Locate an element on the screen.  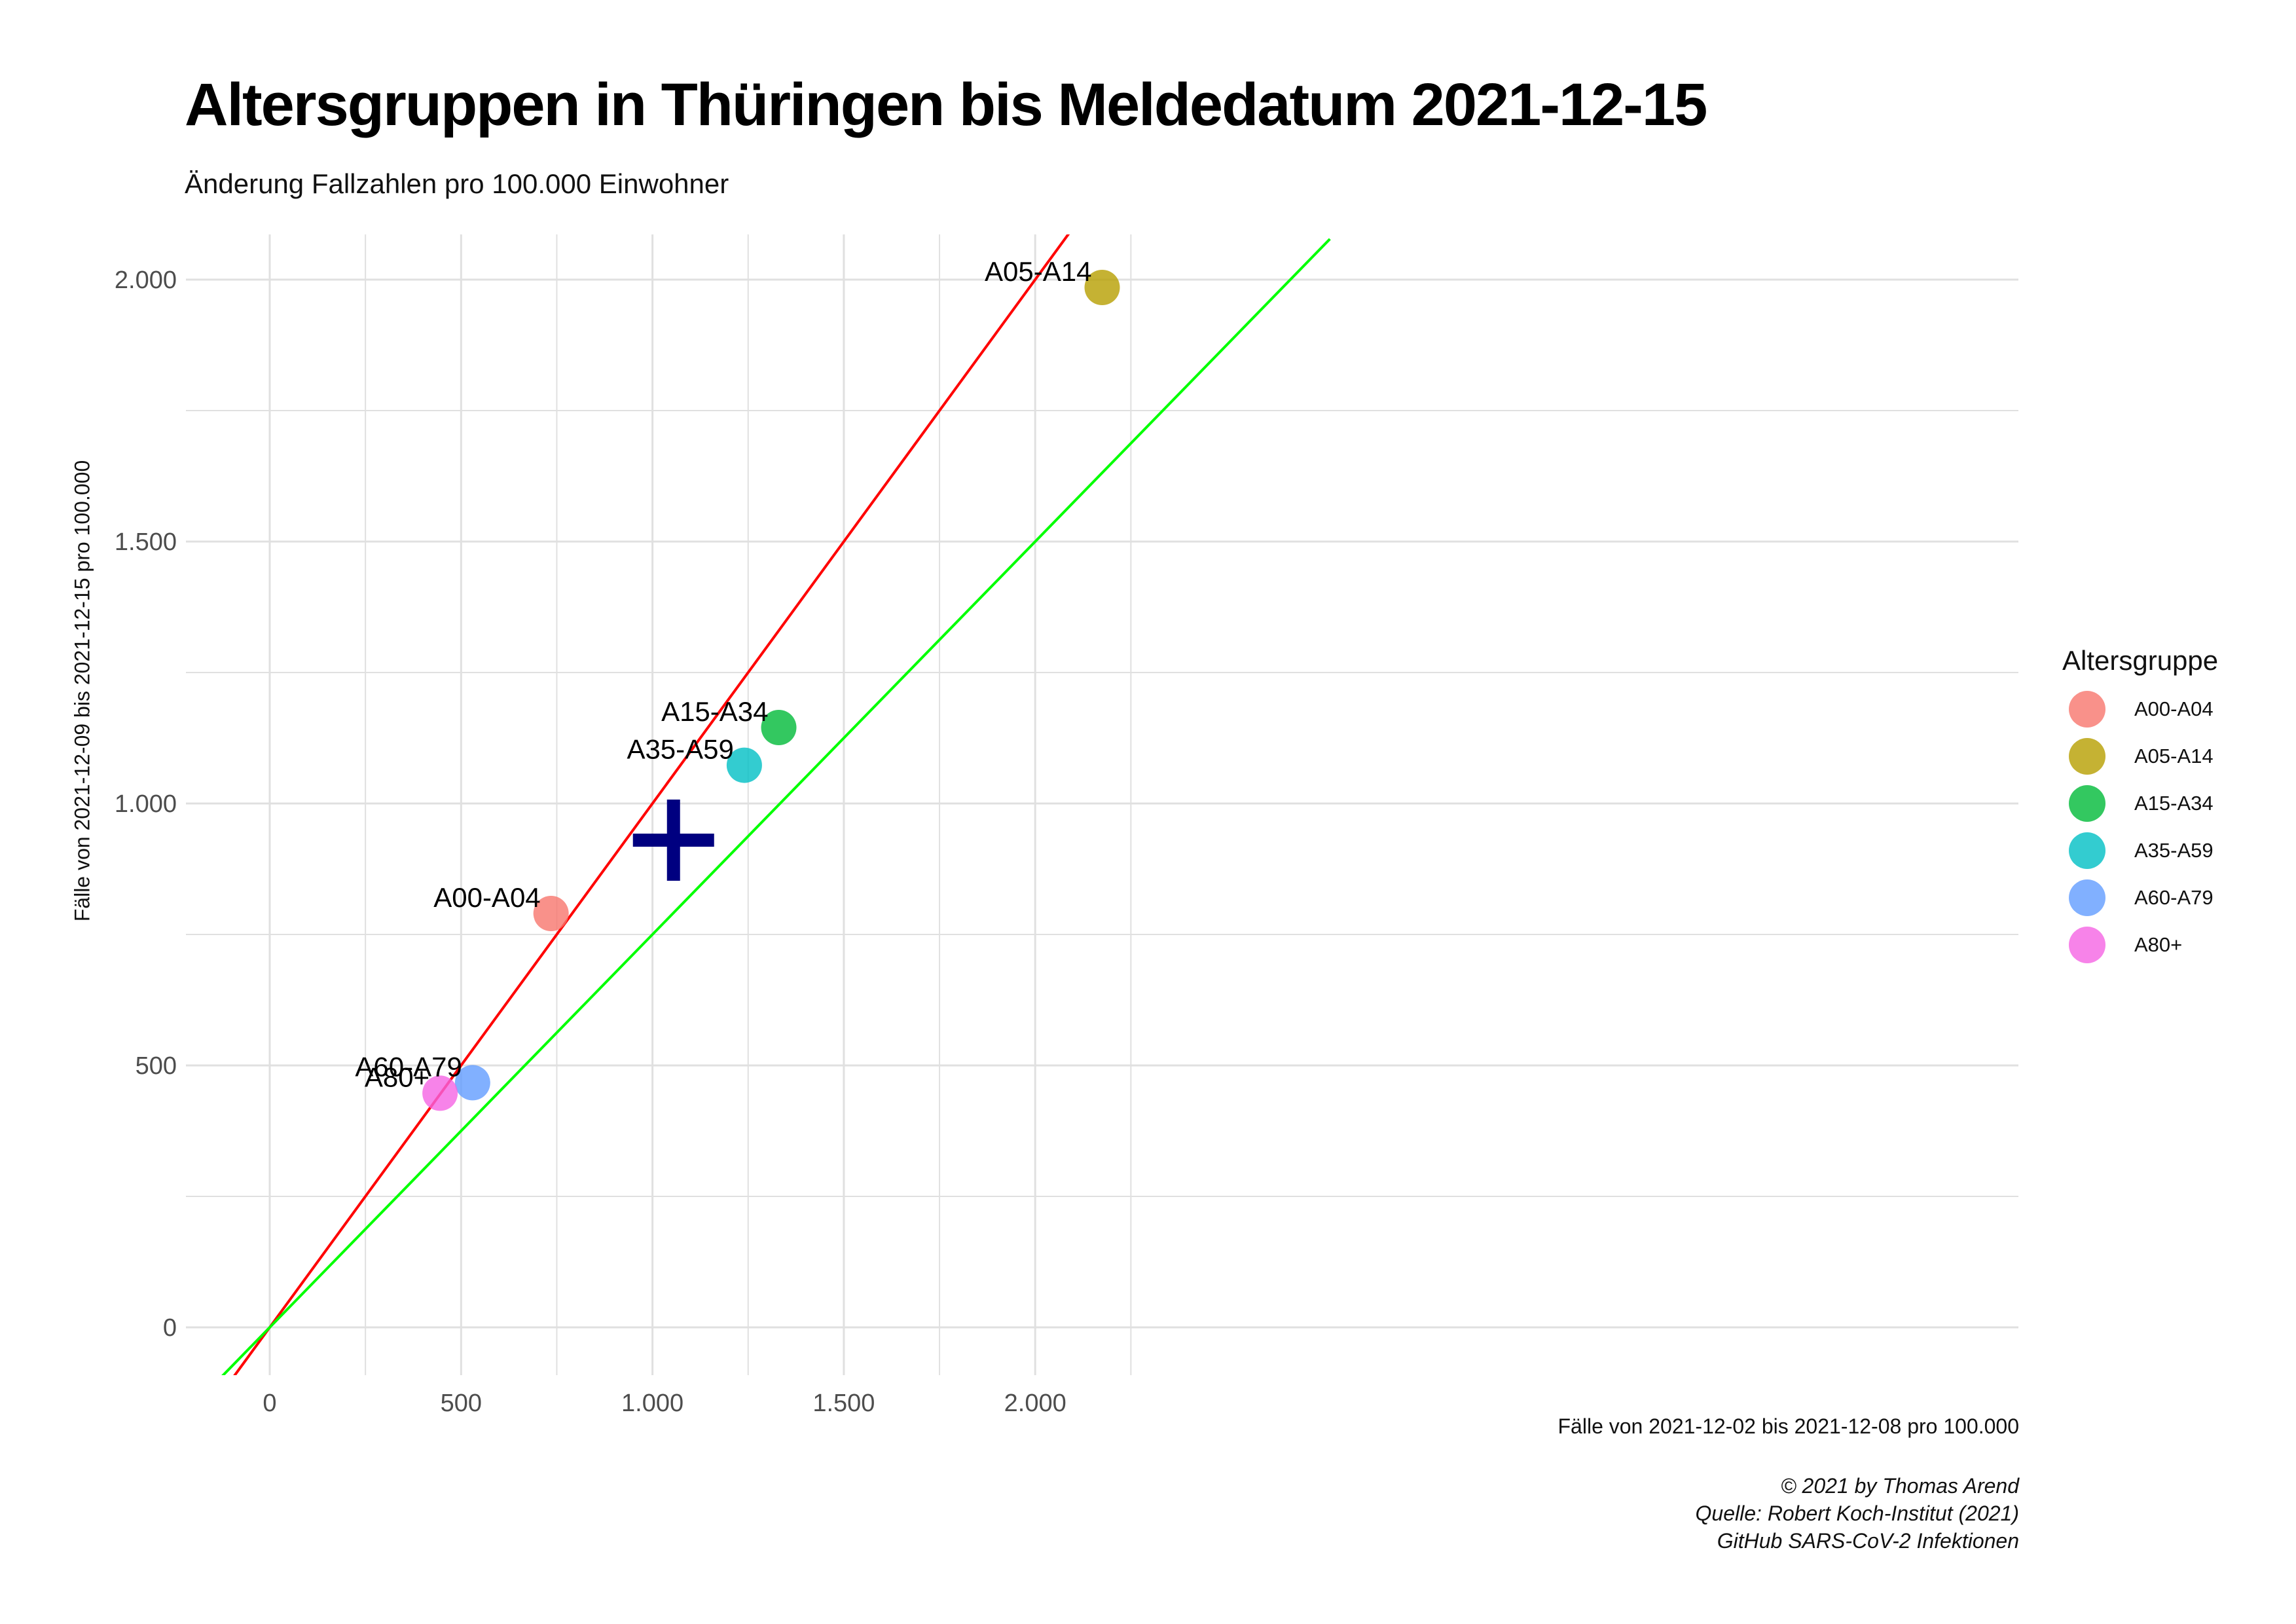
legend-label: A00-A04 is located at coordinates (2174, 708).